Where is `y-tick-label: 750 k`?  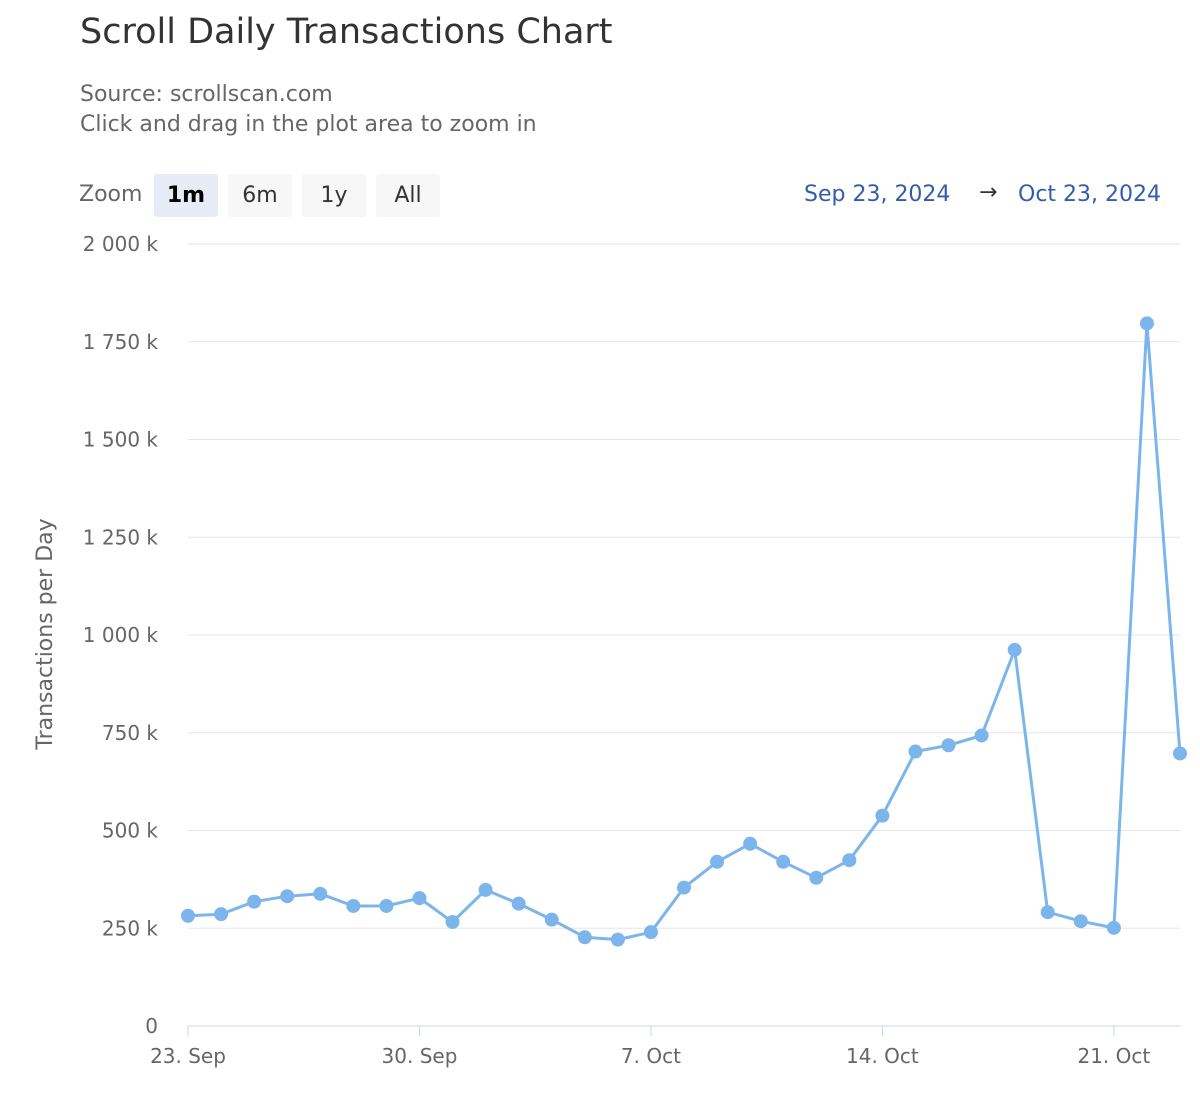 y-tick-label: 750 k is located at coordinates (130, 733).